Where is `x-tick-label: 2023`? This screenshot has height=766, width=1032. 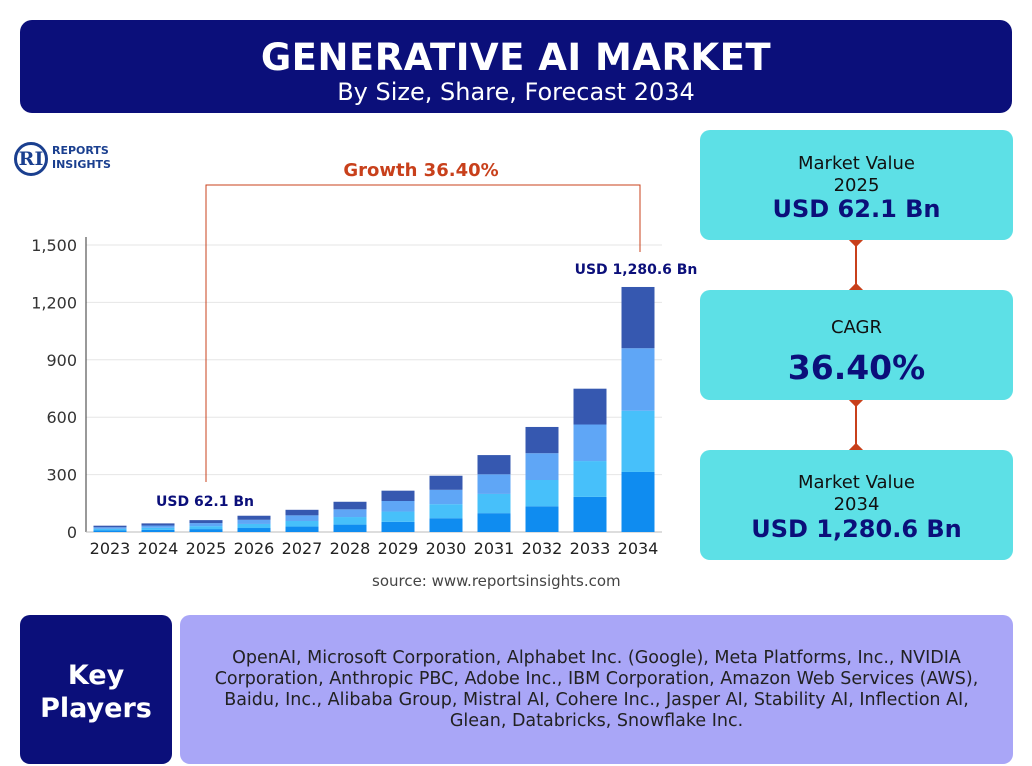
x-tick-label: 2023 is located at coordinates (110, 548).